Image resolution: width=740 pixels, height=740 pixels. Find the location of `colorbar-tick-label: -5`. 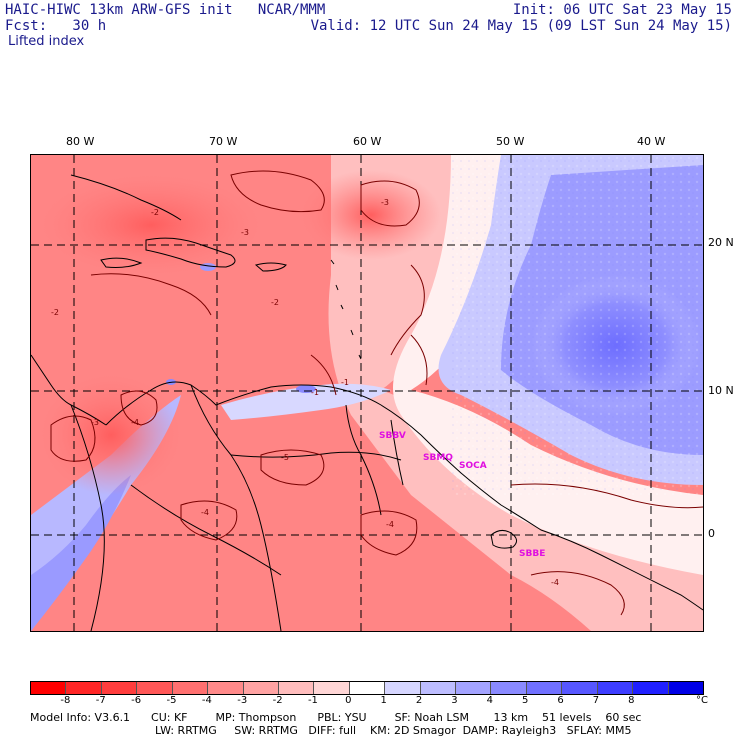

colorbar-tick-label: -5 is located at coordinates (171, 700).